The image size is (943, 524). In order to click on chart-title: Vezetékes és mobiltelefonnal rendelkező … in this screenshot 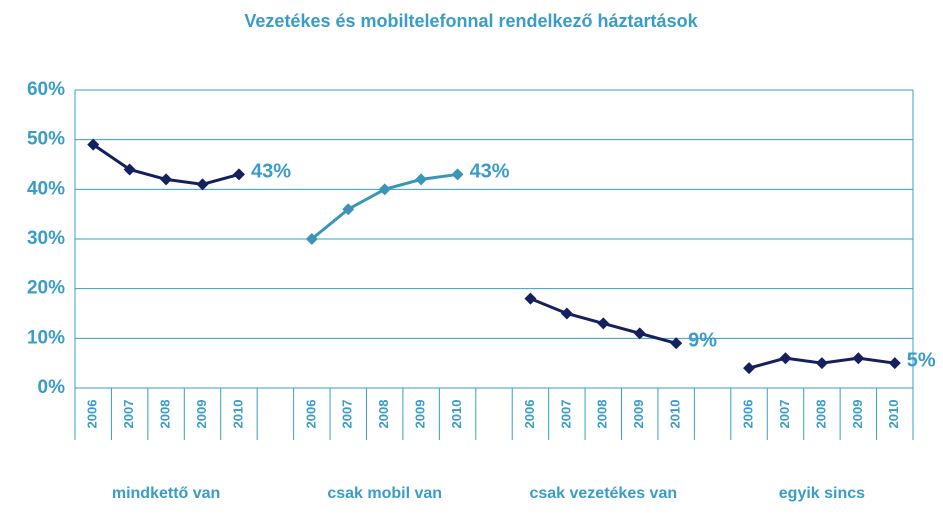, I will do `click(471, 21)`.